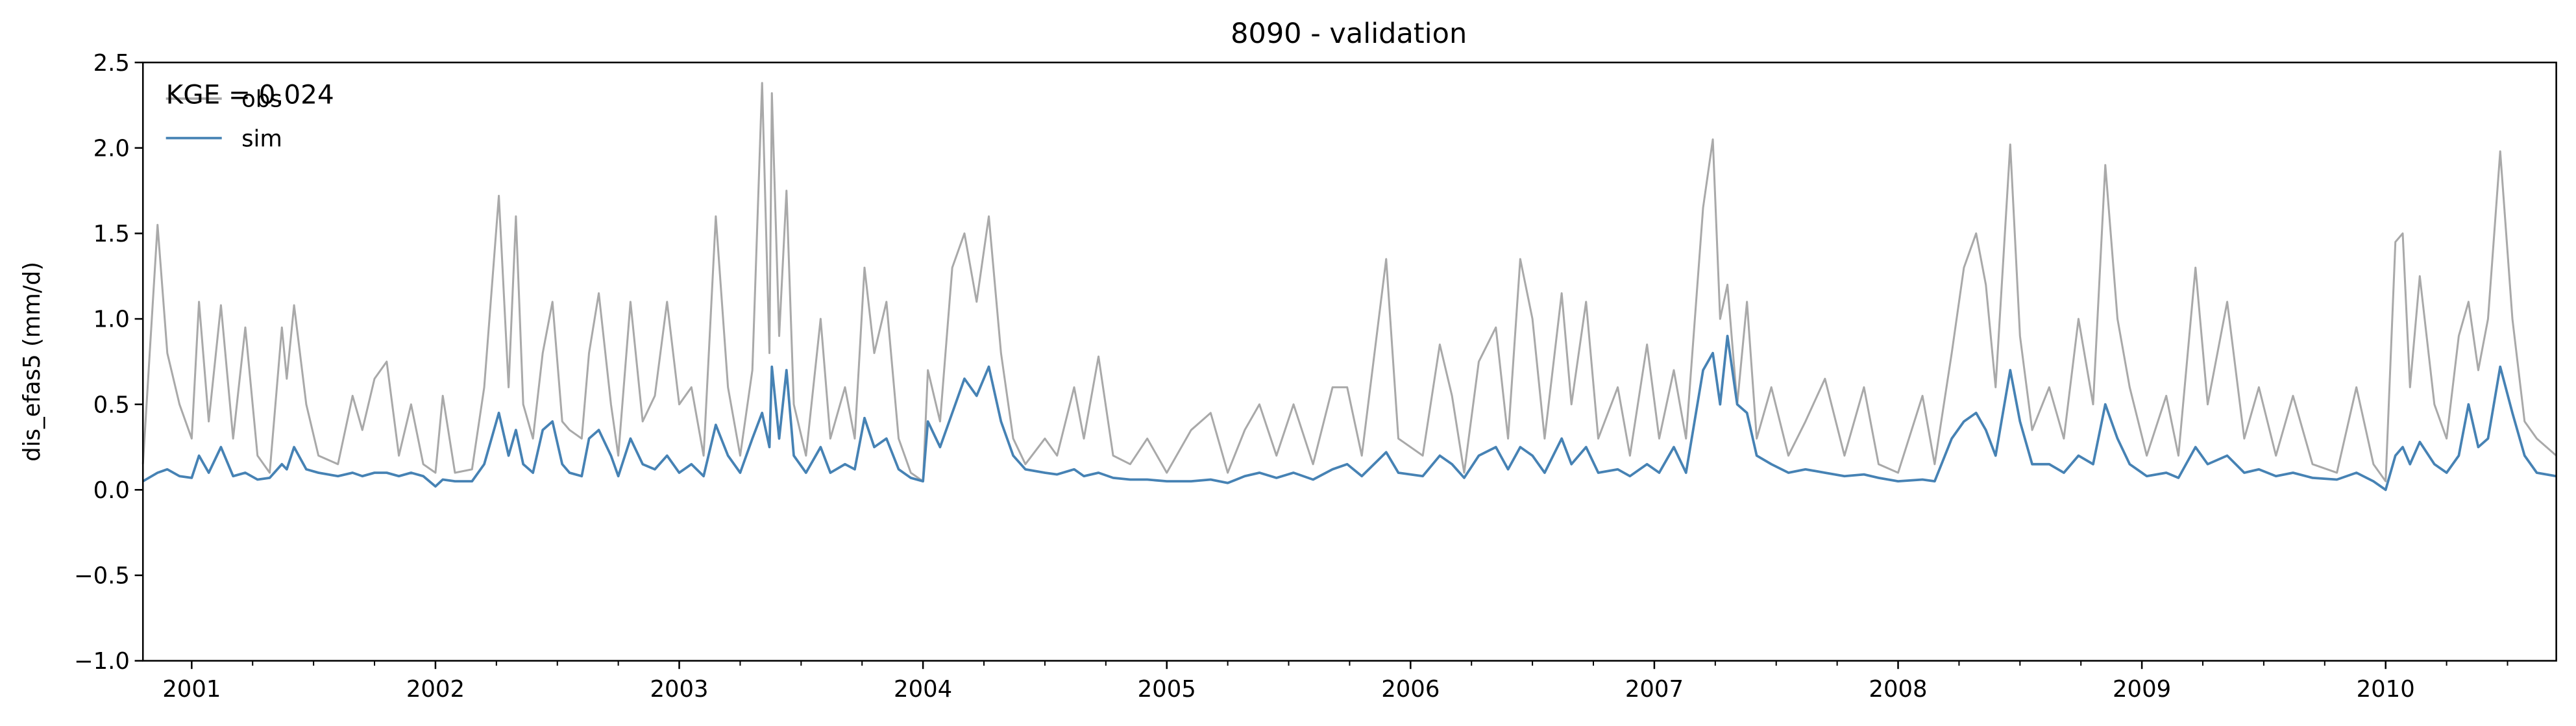  Describe the element at coordinates (1898, 690) in the screenshot. I see `x-tick-label: 2008` at that location.